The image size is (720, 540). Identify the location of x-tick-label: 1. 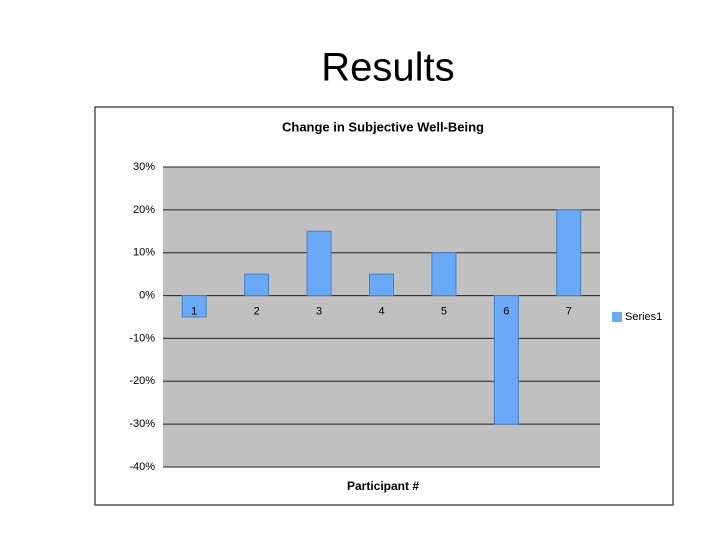
(194, 311).